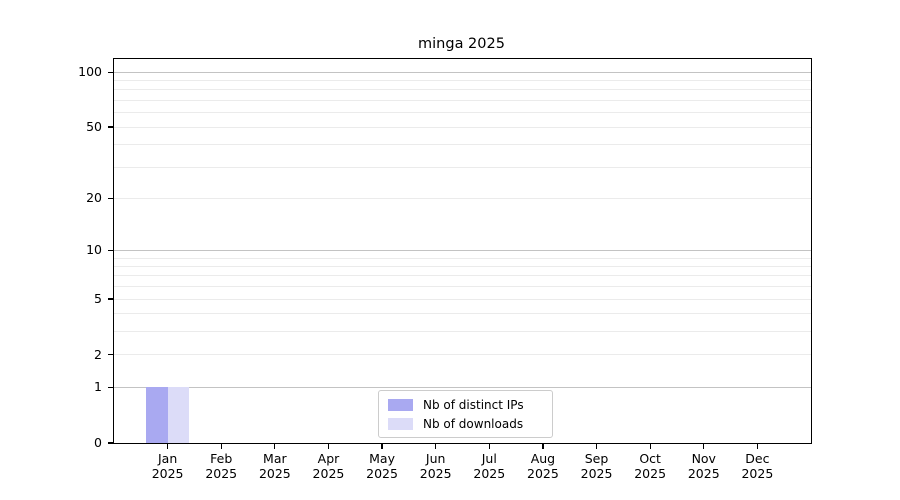 This screenshot has width=900, height=500. I want to click on x-tick-month: Apr, so click(328, 458).